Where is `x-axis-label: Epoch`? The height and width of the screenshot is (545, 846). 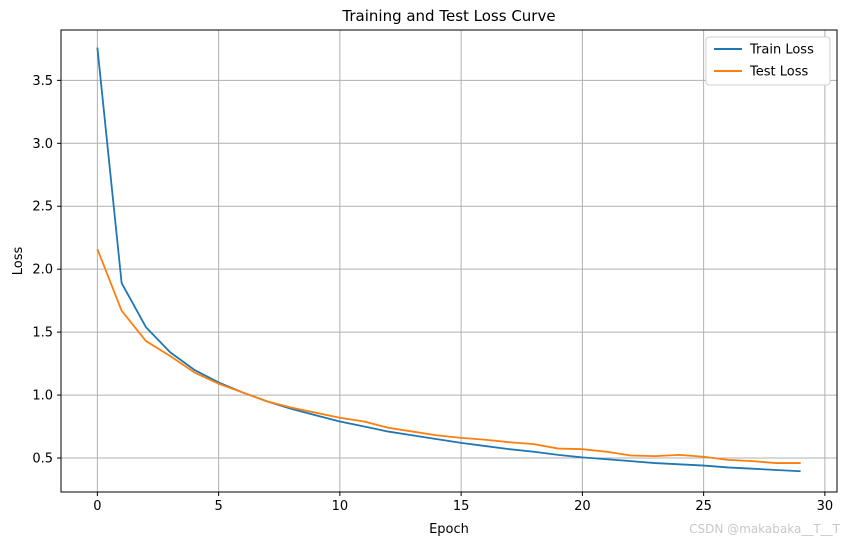
x-axis-label: Epoch is located at coordinates (449, 529).